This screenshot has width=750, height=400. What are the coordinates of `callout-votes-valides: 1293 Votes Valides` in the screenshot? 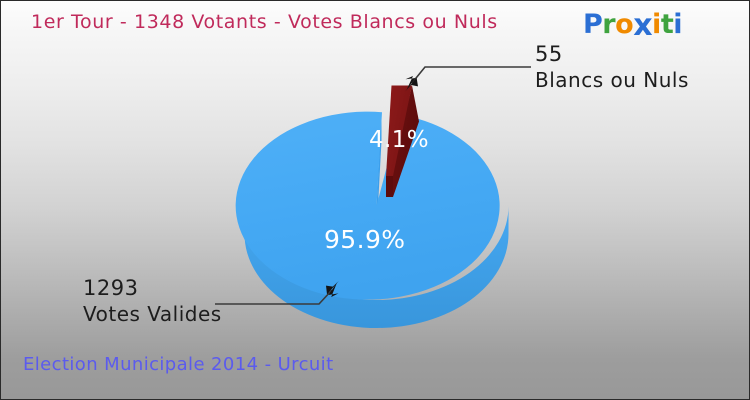 It's located at (152, 301).